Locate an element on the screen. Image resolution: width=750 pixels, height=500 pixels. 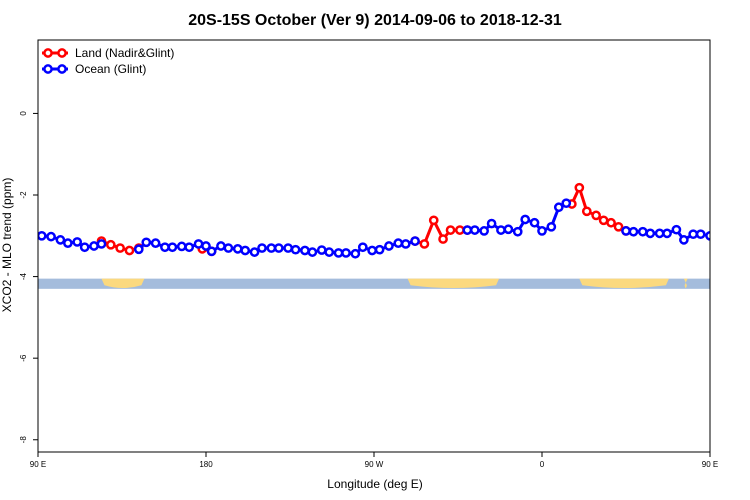
y-tick-label: -4 is located at coordinates (23, 276).